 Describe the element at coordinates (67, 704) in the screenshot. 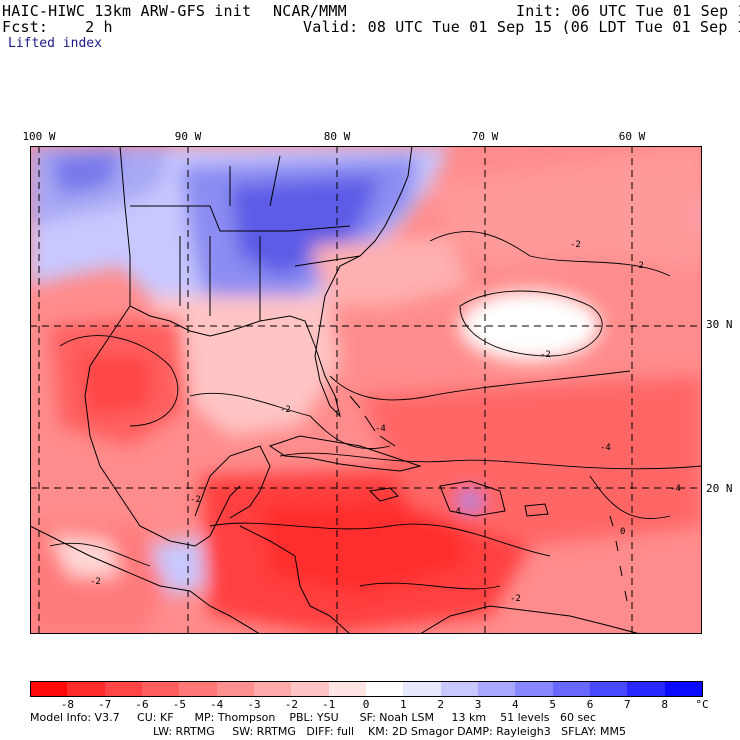

I see `colorbar-tick-label: -8` at that location.